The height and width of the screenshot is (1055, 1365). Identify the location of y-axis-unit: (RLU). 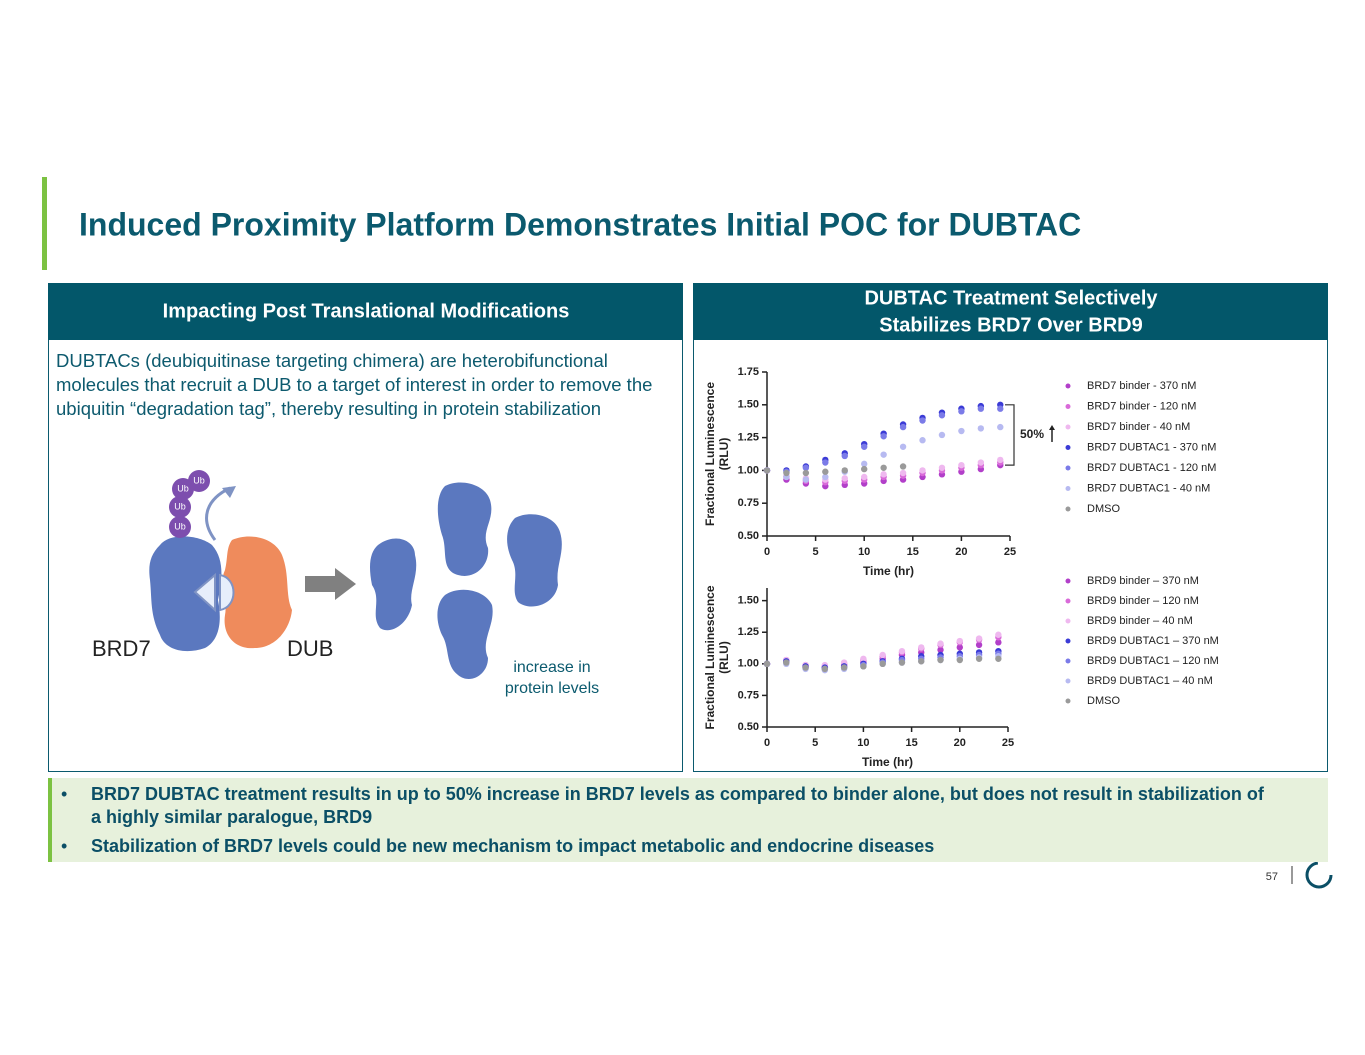
(724, 454).